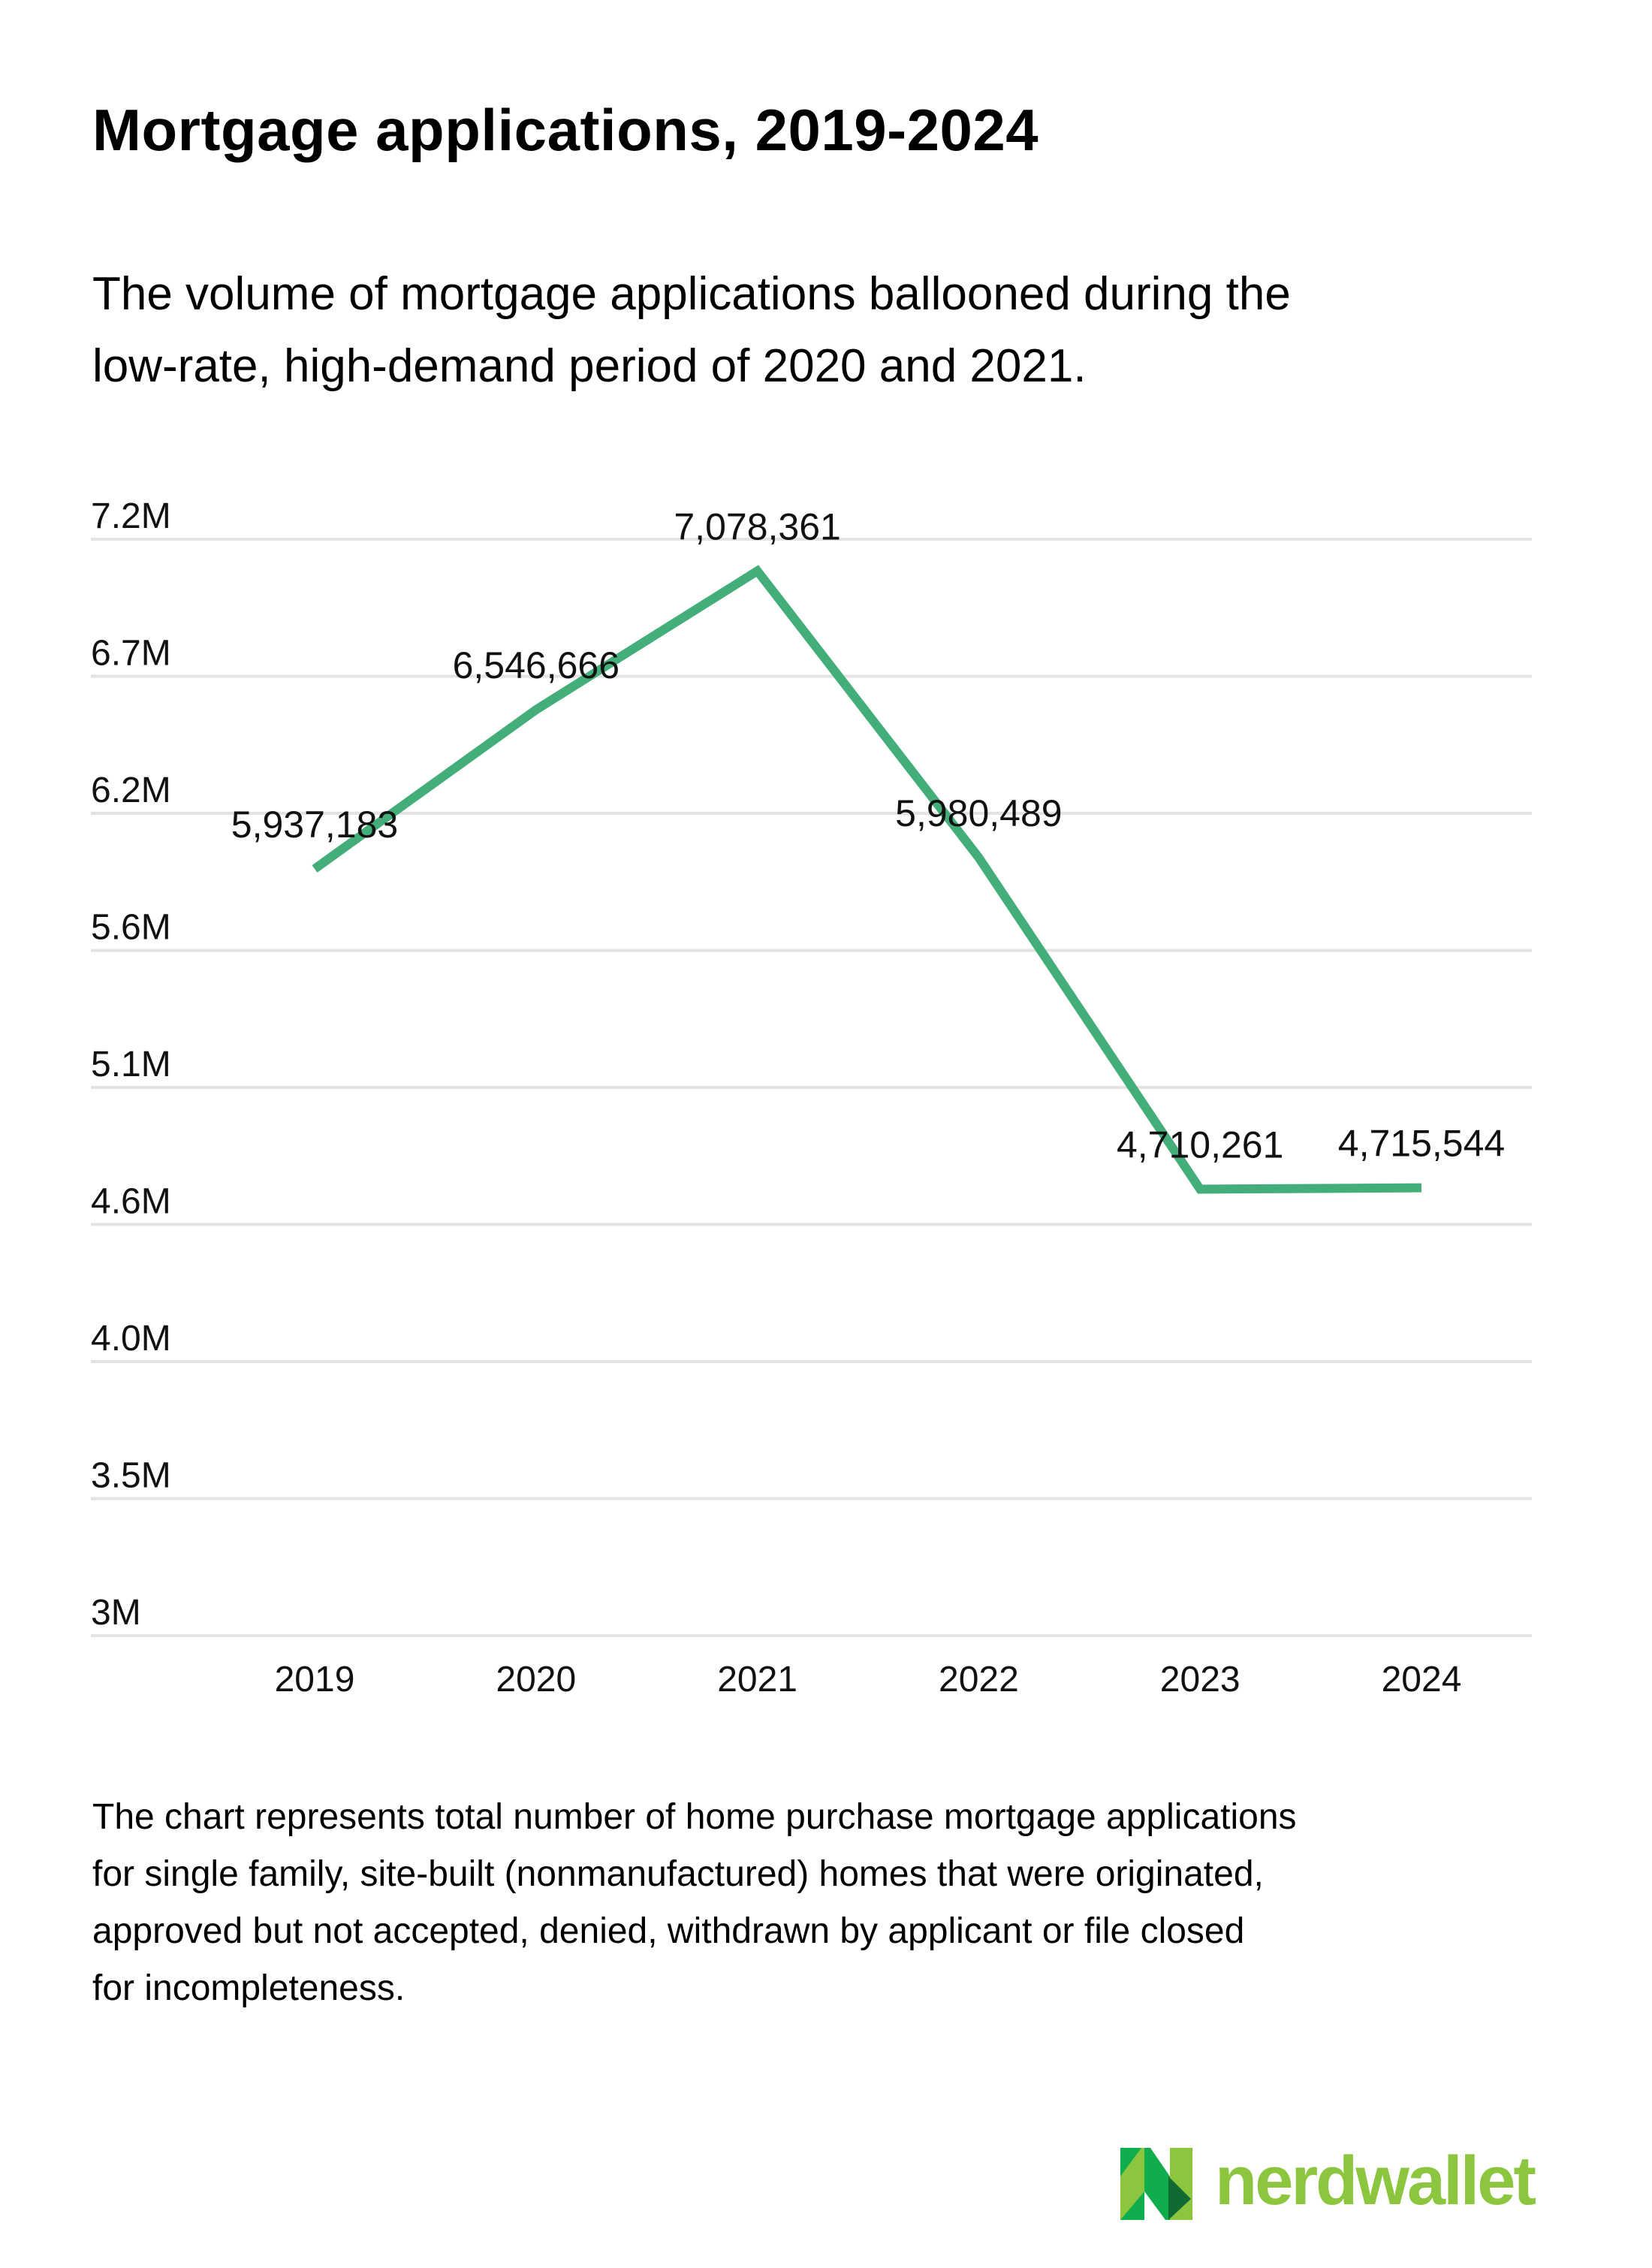  What do you see at coordinates (131, 791) in the screenshot?
I see `y-tick-label: 6.2M` at bounding box center [131, 791].